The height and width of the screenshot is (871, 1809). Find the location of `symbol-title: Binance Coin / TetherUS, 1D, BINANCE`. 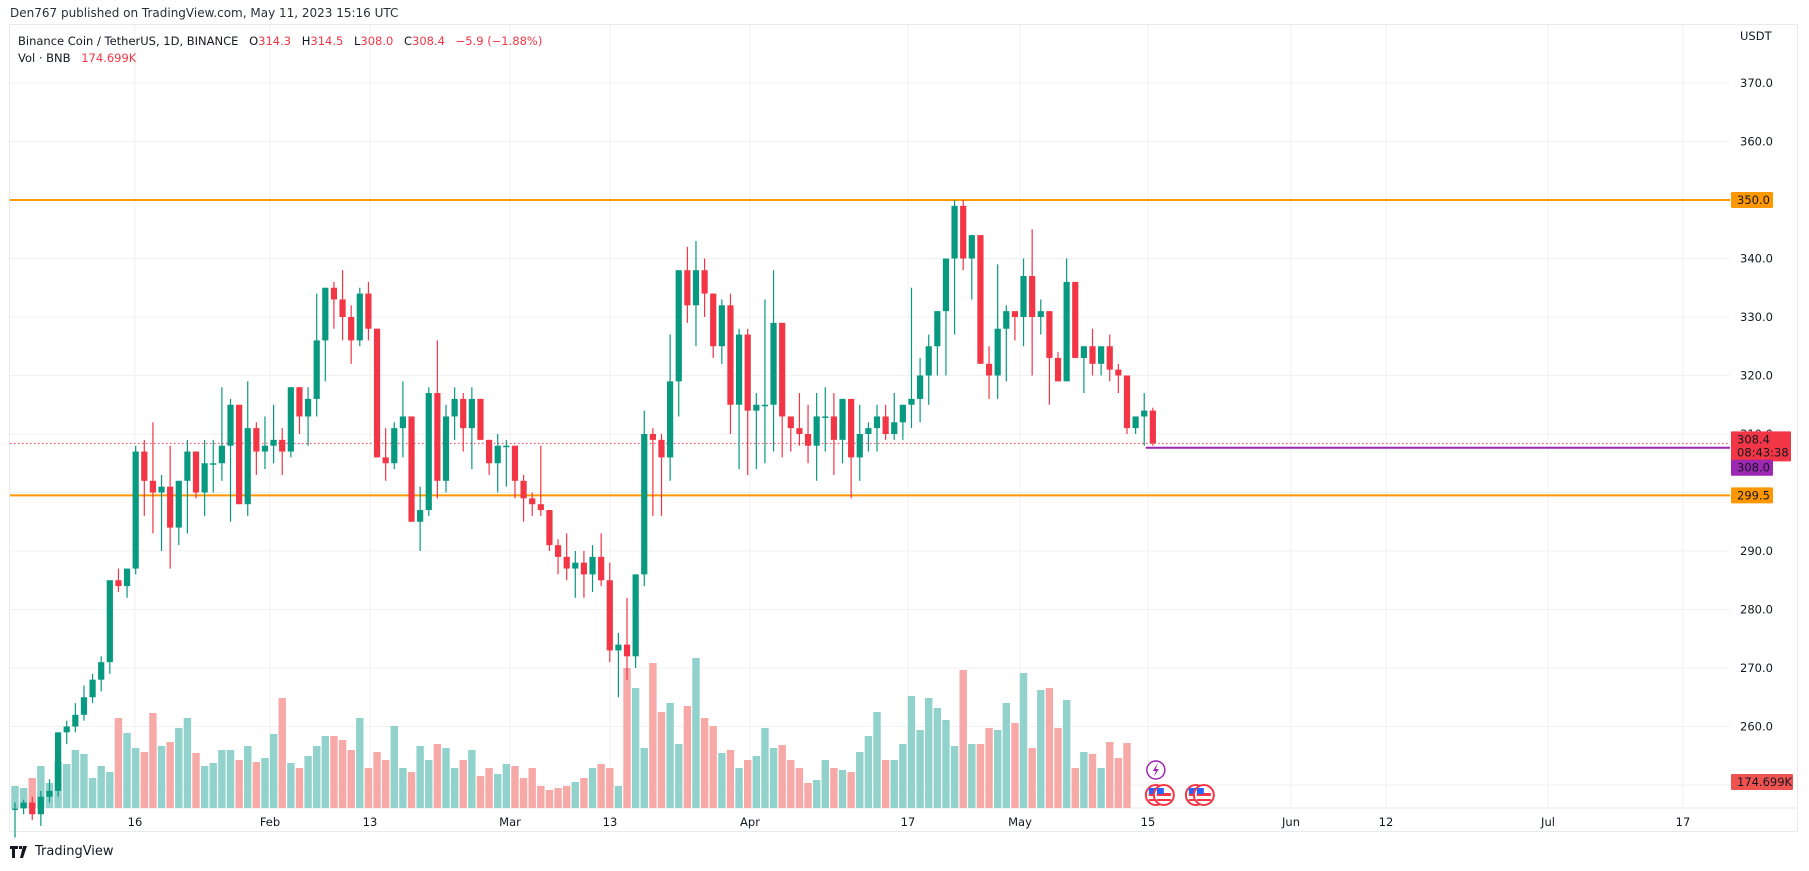

symbol-title: Binance Coin / TetherUS, 1D, BINANCE is located at coordinates (128, 41).